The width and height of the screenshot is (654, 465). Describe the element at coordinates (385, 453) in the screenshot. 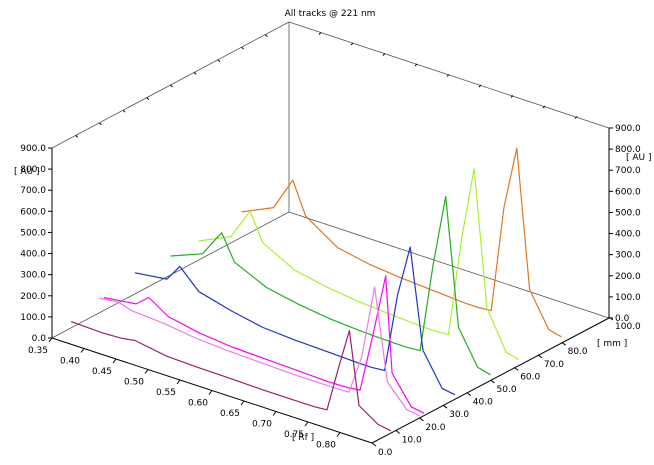

I see `z-tick-label: 0.0` at that location.